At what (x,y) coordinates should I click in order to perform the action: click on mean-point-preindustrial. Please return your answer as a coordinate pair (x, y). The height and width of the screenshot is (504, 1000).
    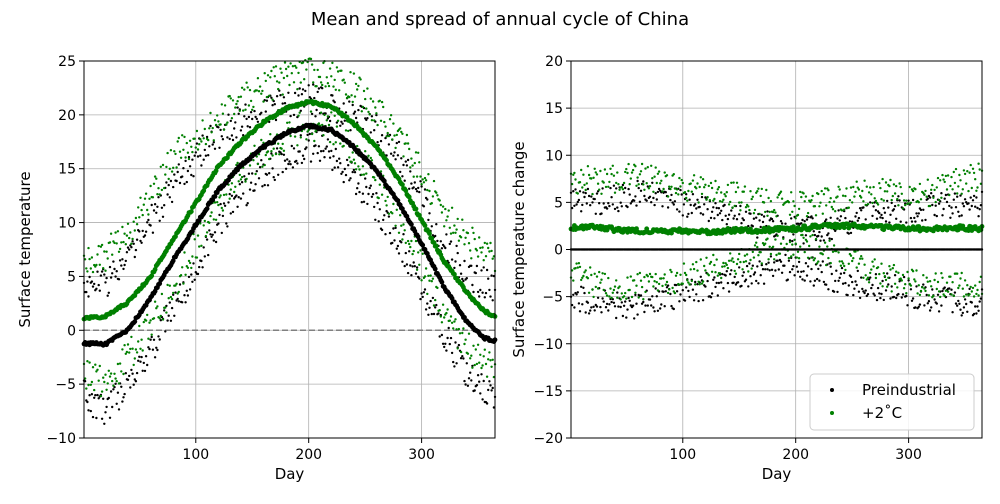
    Looking at the image, I should click on (384, 181).